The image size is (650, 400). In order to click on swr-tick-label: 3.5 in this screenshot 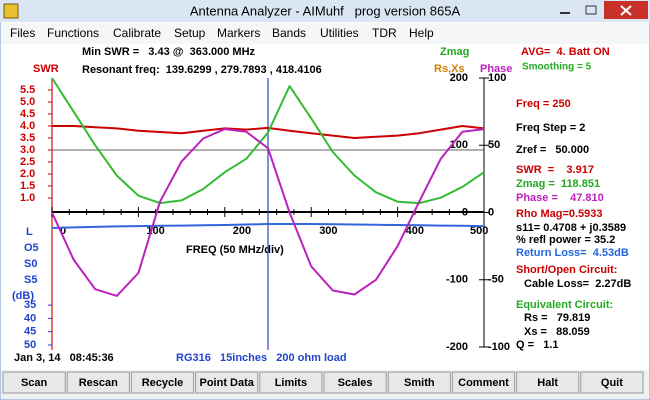, I will do `click(27, 138)`.